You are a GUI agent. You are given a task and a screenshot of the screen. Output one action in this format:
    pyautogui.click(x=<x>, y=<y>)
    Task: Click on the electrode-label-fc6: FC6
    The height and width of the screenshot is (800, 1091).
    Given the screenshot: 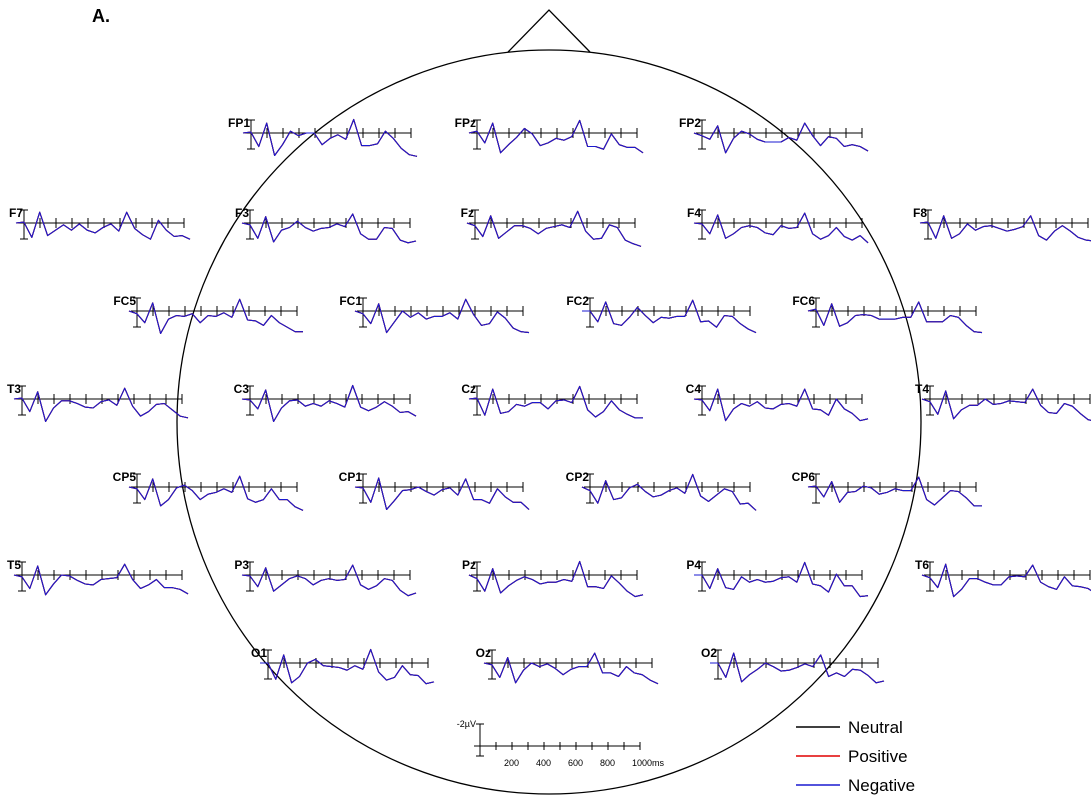 What is the action you would take?
    pyautogui.click(x=803, y=301)
    